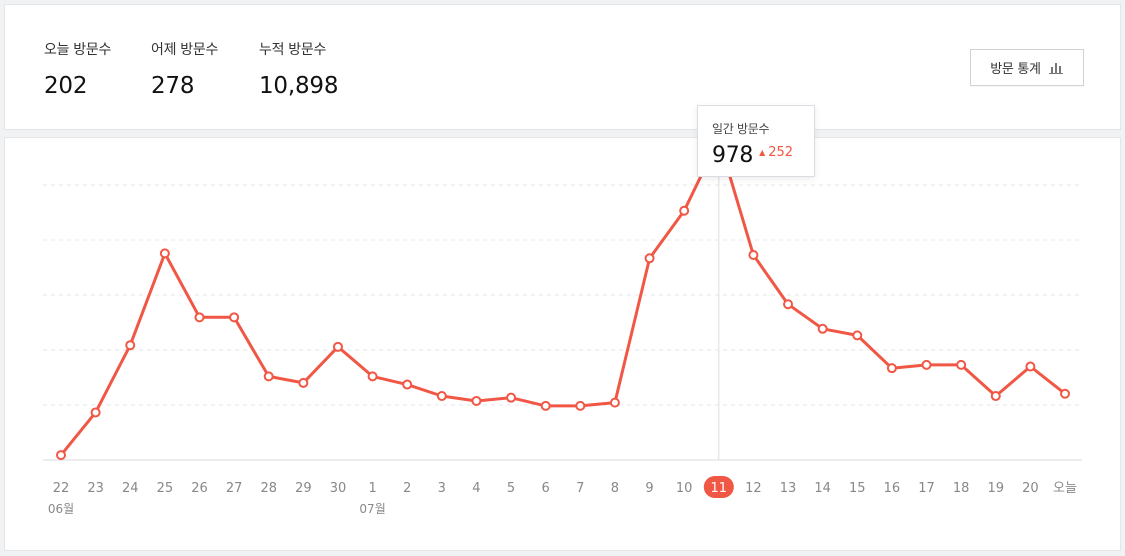 The height and width of the screenshot is (556, 1125). What do you see at coordinates (762, 152) in the screenshot?
I see `up-arrow-icon: ▲` at bounding box center [762, 152].